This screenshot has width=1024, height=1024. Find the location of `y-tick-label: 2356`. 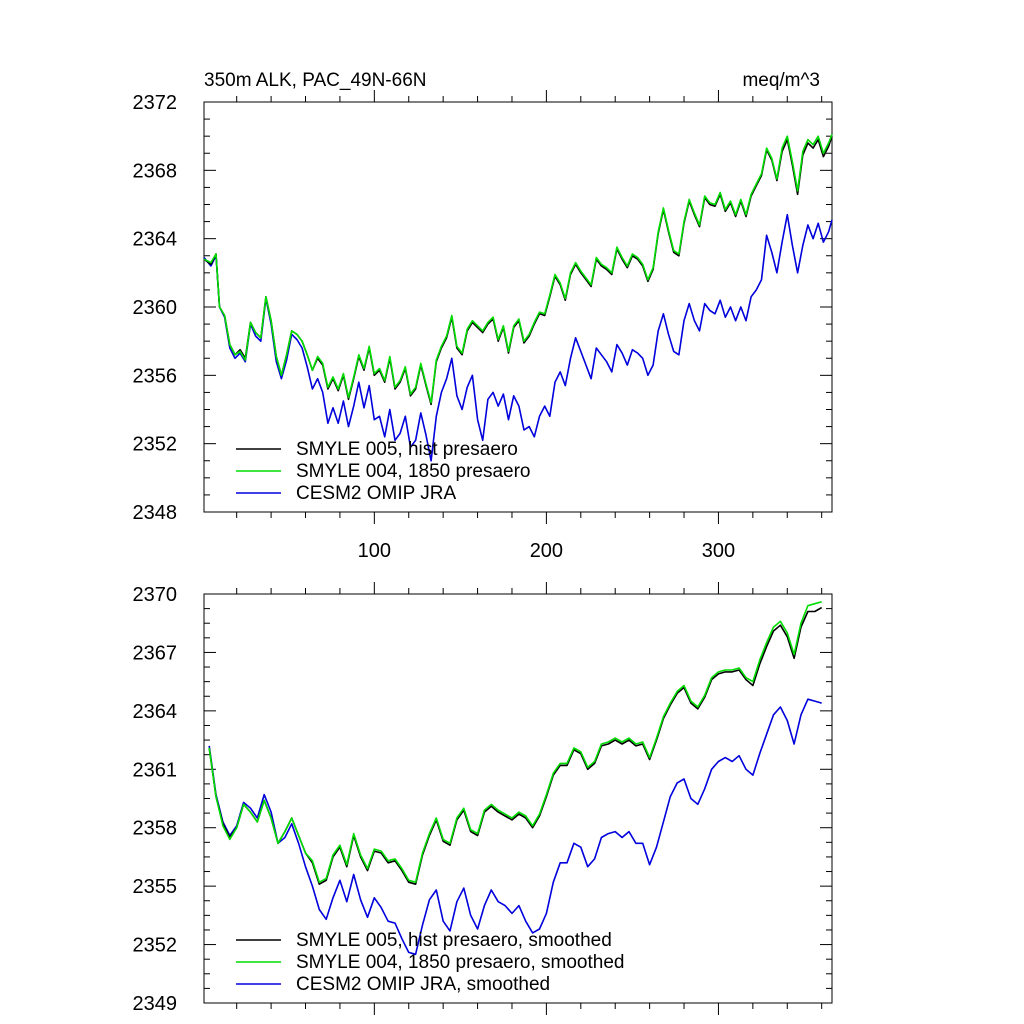

y-tick-label: 2356 is located at coordinates (155, 376).